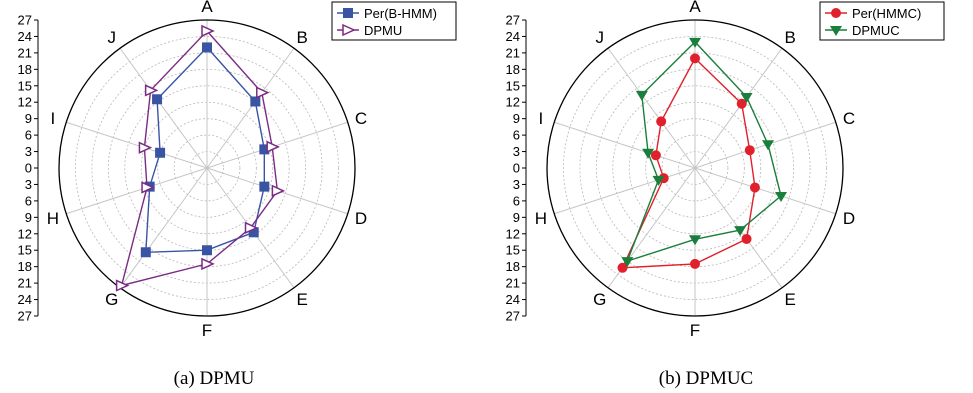 This screenshot has width=973, height=393. Describe the element at coordinates (513, 102) in the screenshot. I see `radial-tick-label: 12` at that location.